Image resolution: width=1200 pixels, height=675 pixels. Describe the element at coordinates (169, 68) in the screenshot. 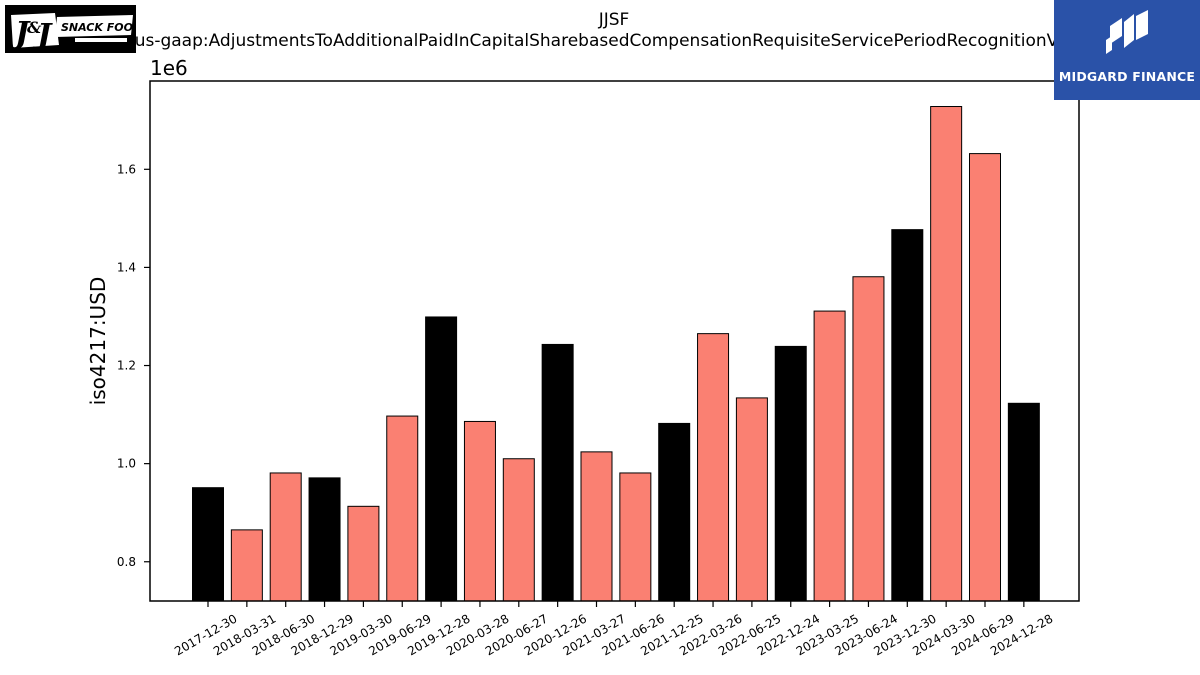

I see `y-axis-multiplier: 1e6` at that location.